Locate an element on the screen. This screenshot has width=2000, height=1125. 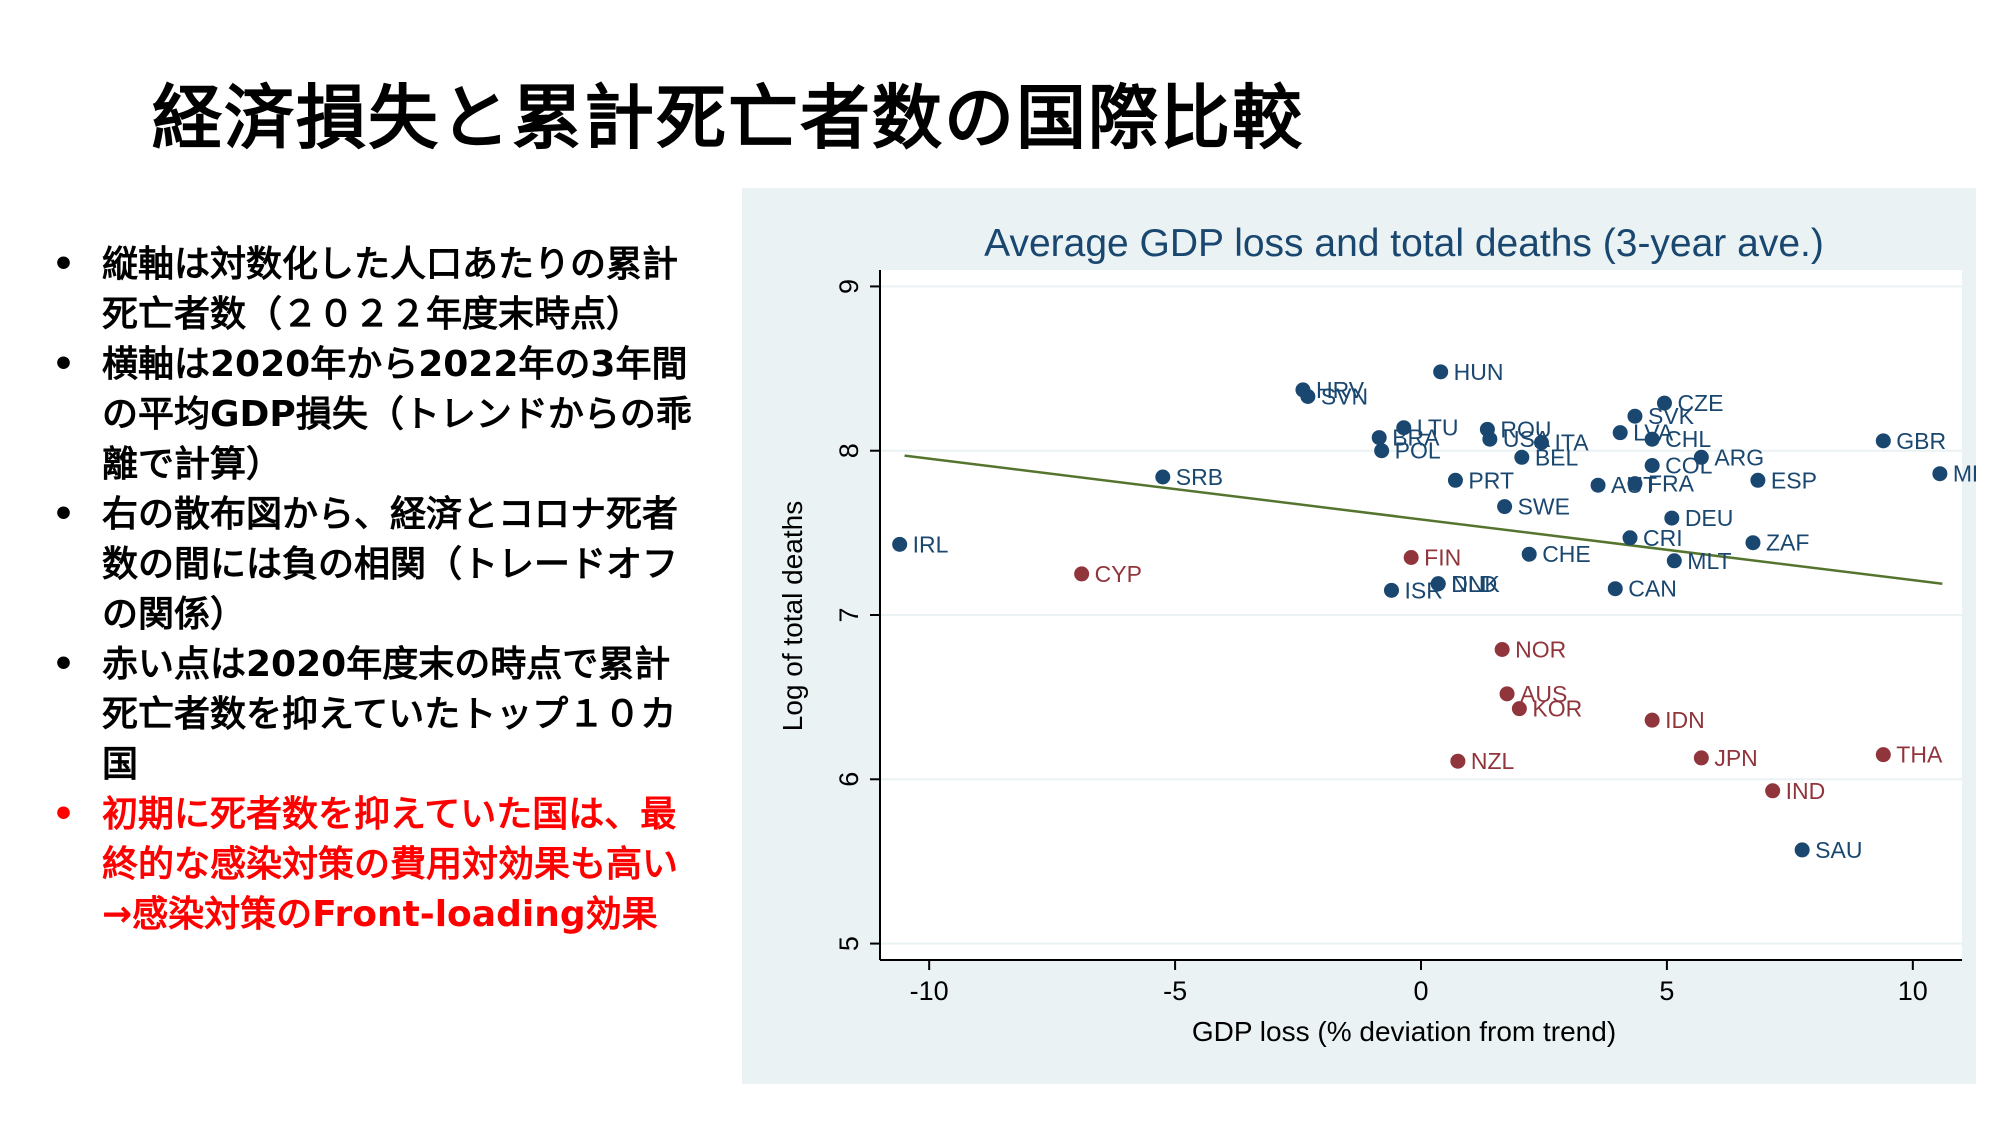
x-tick-label: -5 is located at coordinates (1175, 991).